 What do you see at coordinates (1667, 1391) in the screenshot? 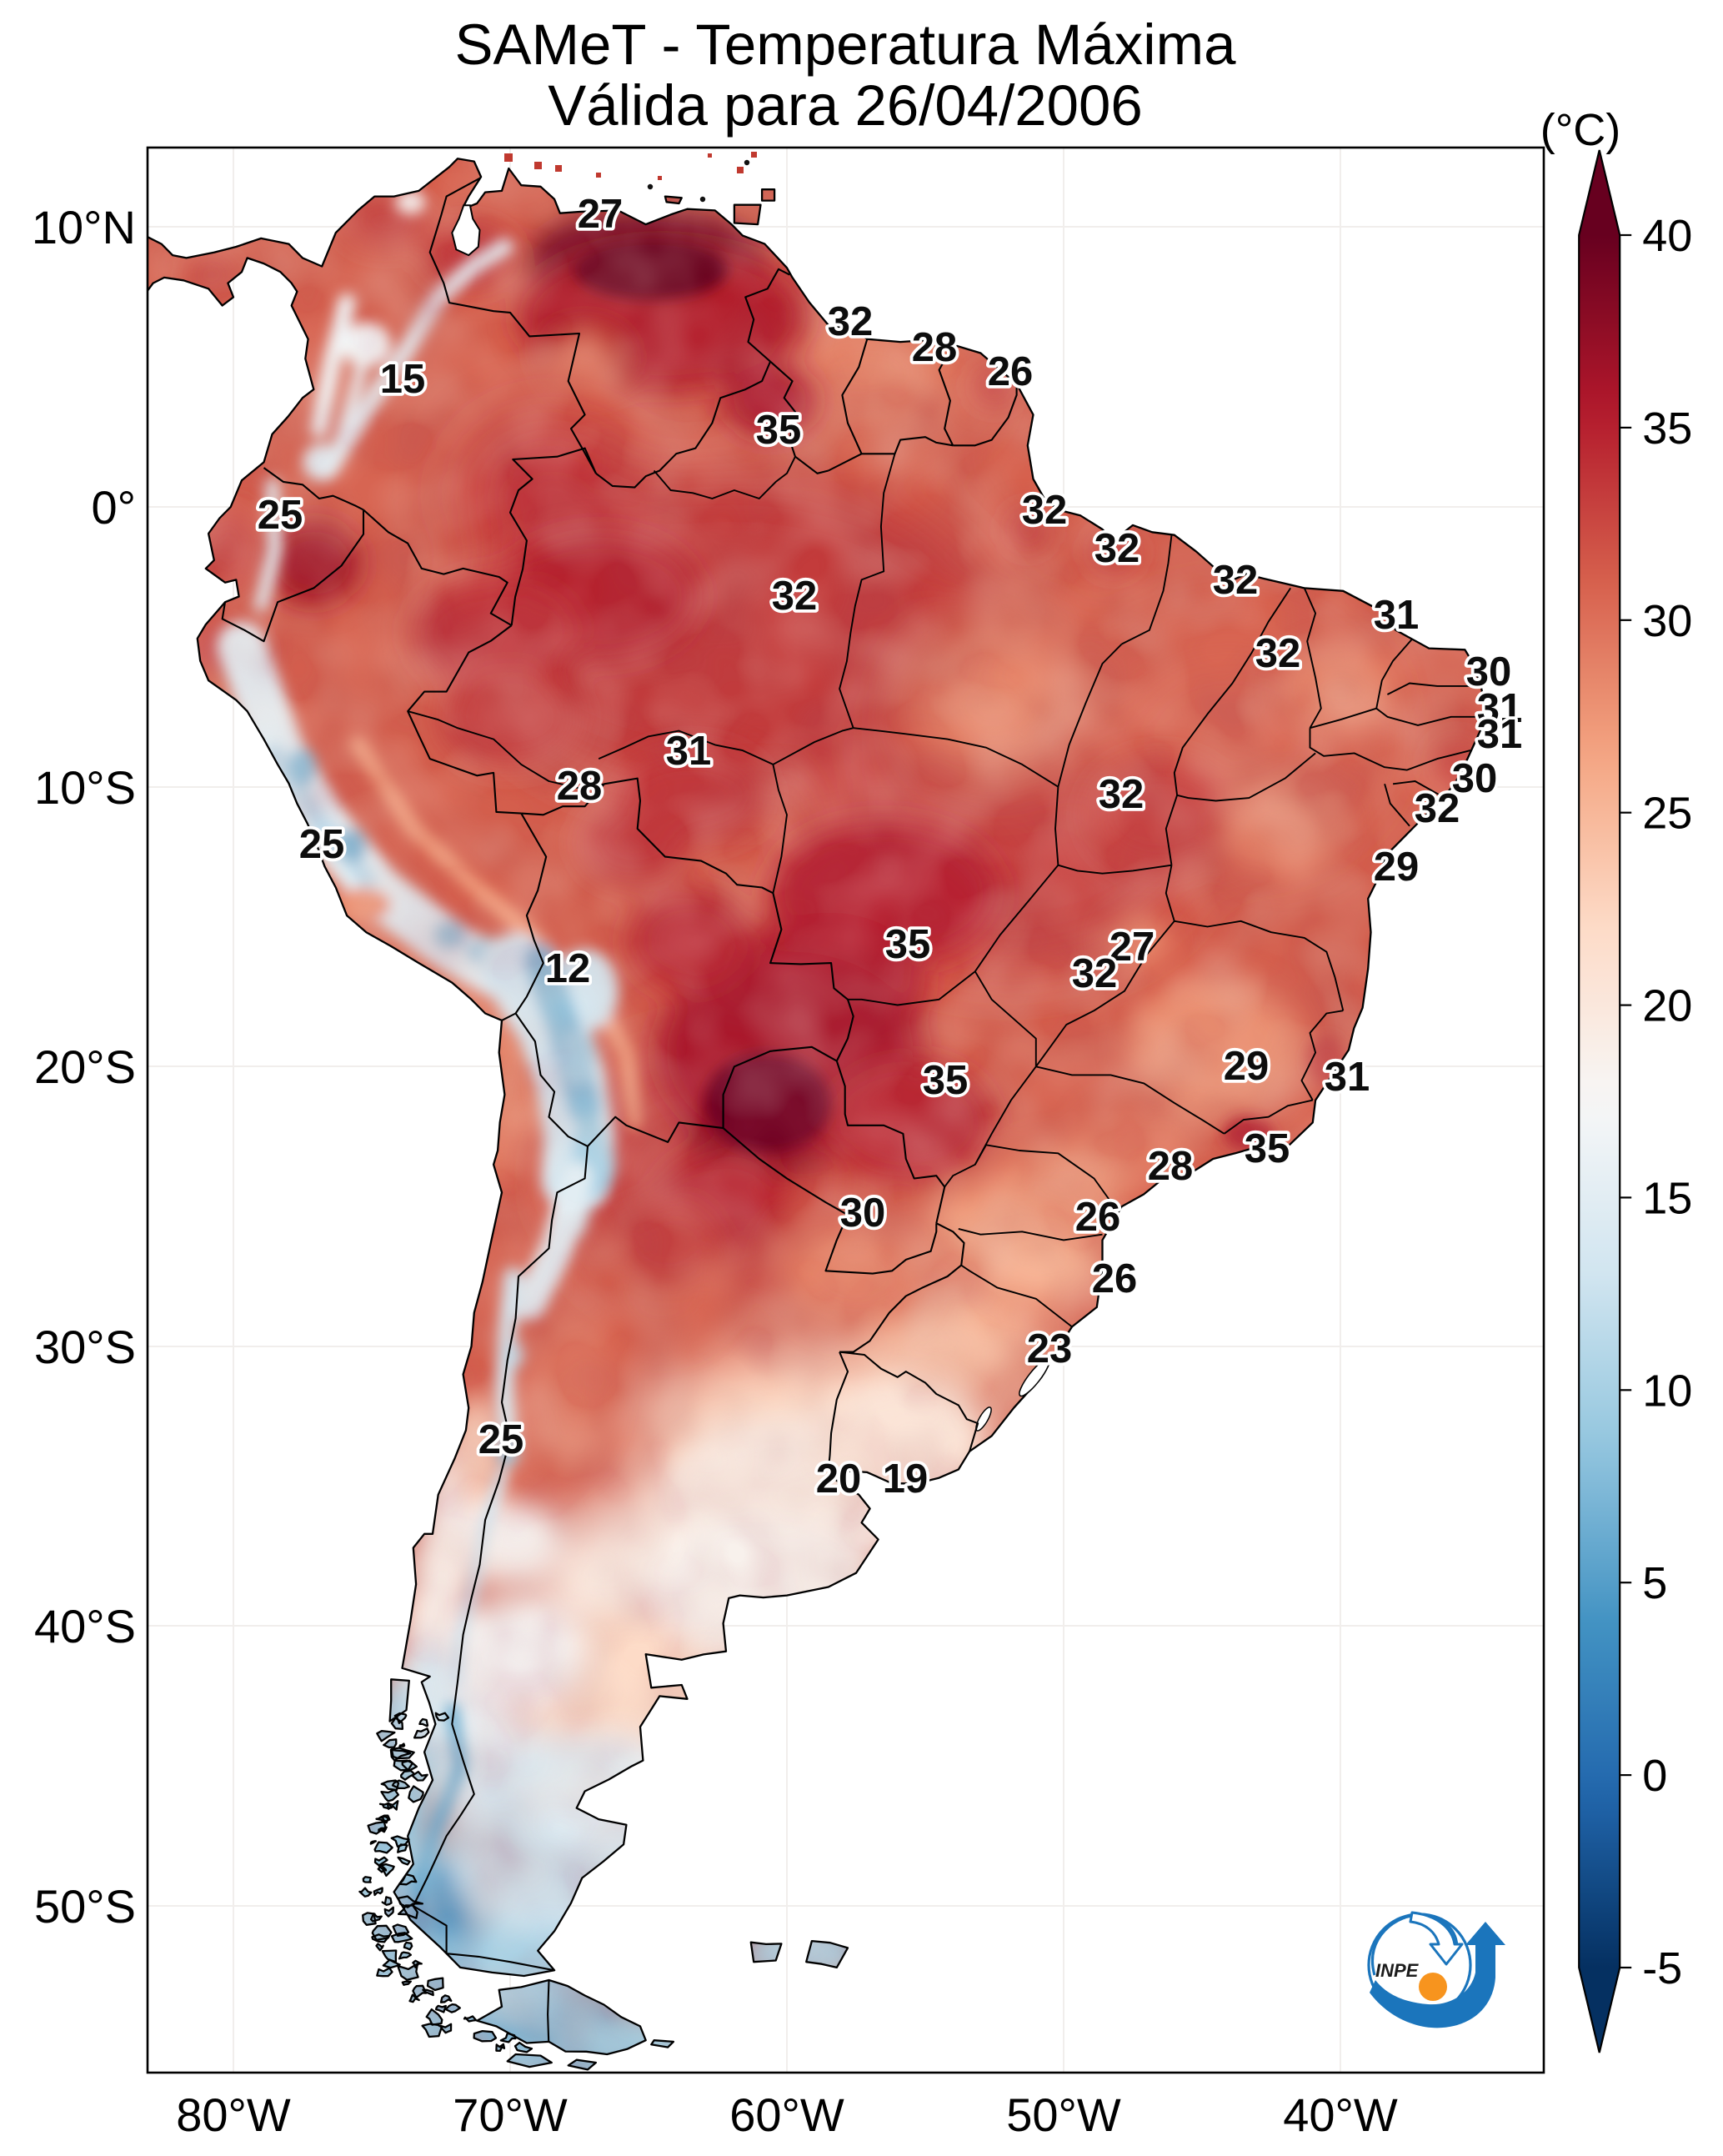
I see `svg-text: 10` at bounding box center [1667, 1391].